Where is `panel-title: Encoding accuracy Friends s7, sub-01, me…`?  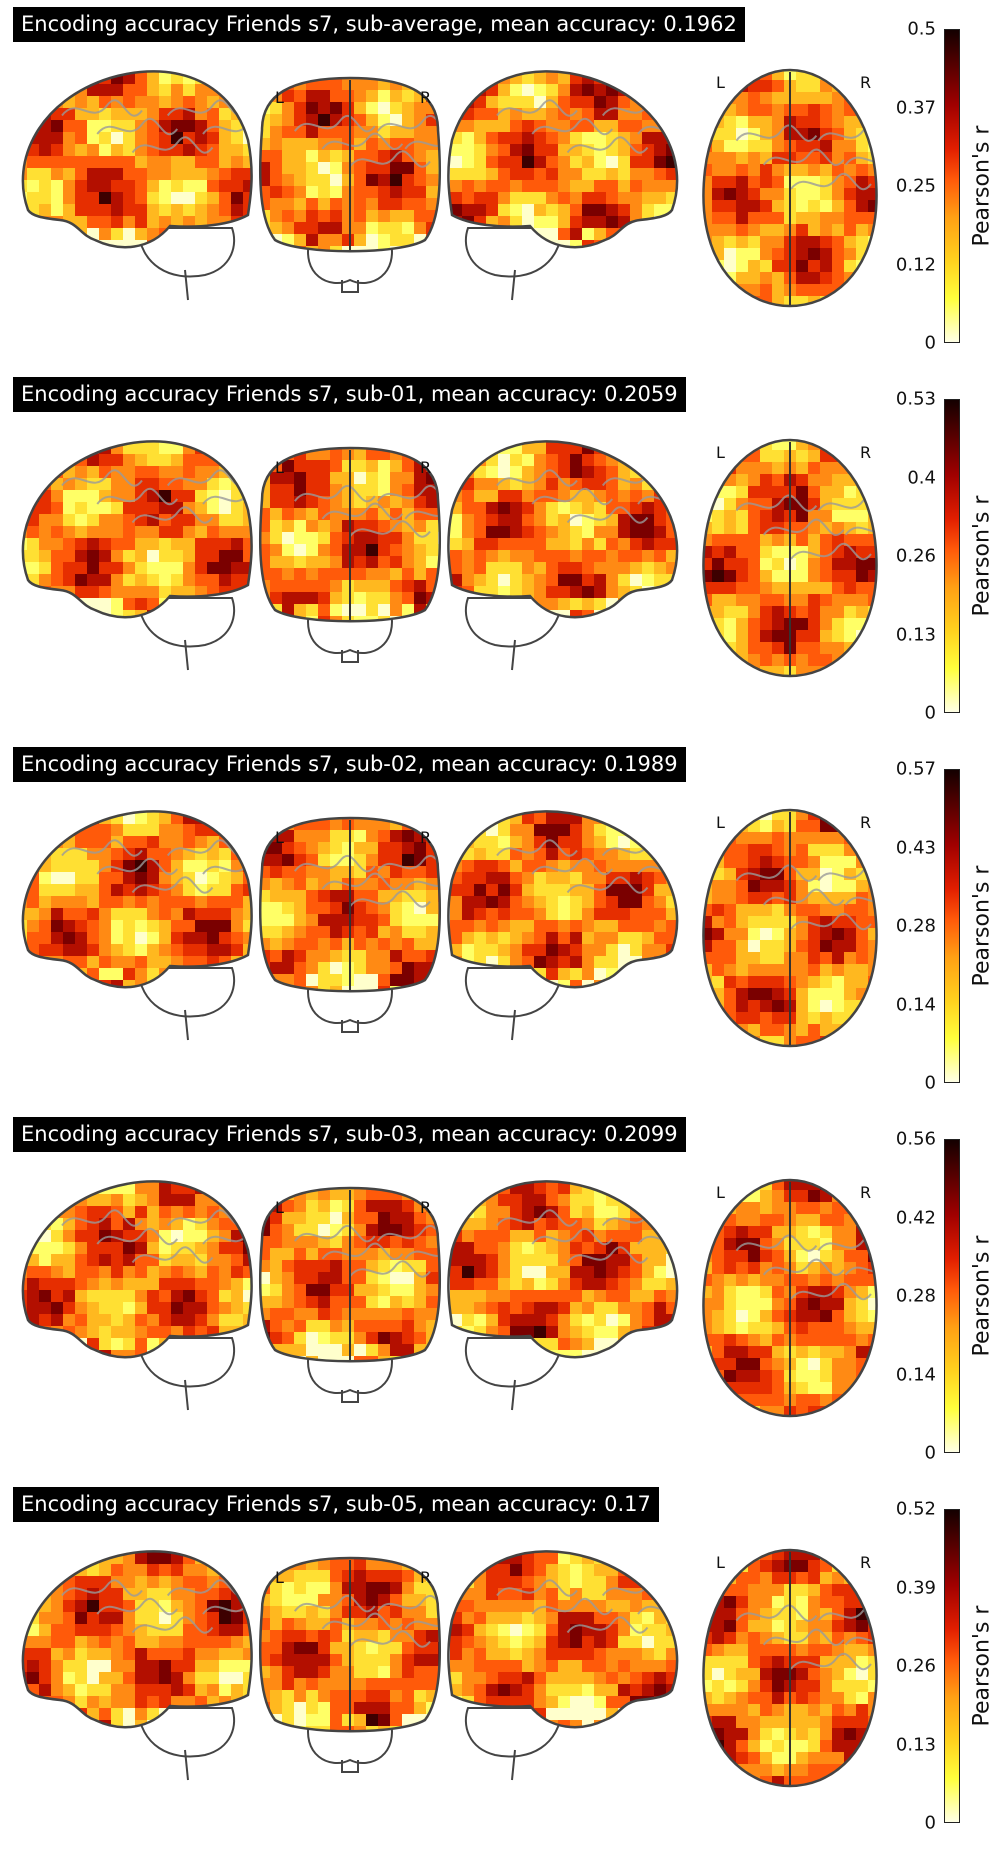
panel-title: Encoding accuracy Friends s7, sub-01, me… is located at coordinates (349, 394).